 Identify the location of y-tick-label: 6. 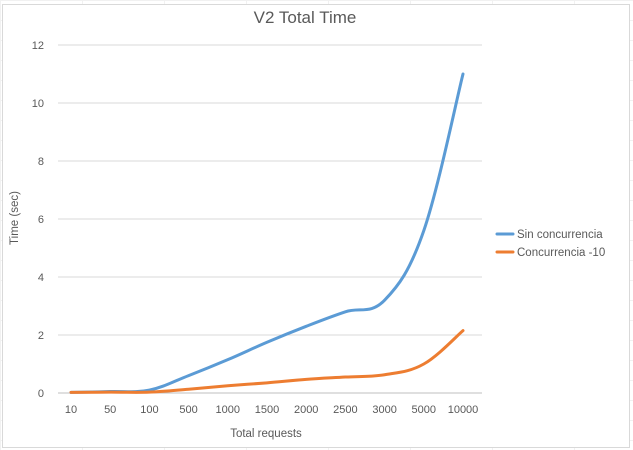
(41, 220).